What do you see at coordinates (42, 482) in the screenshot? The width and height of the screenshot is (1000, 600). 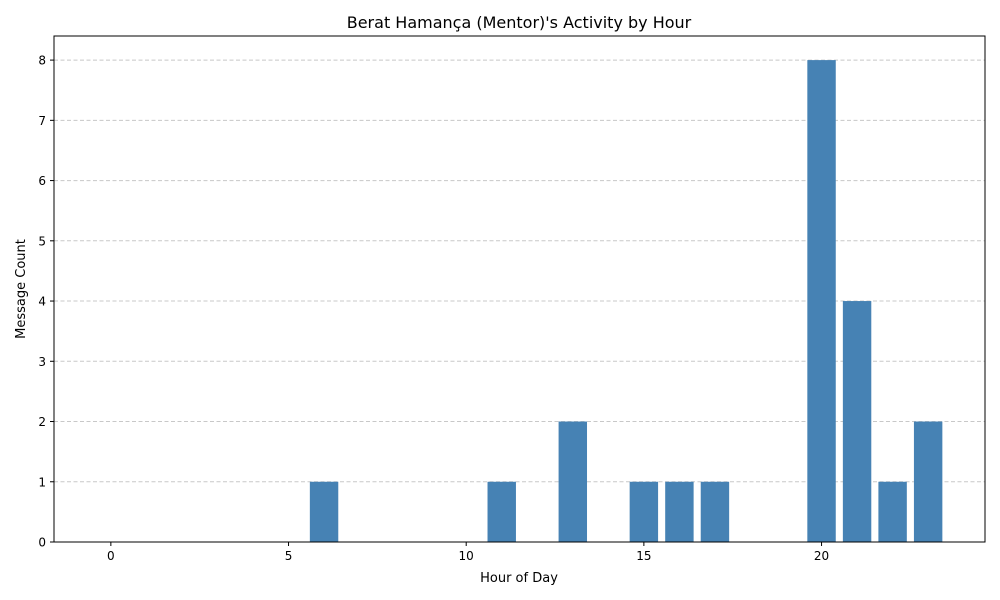 I see `y-tick-label: 1` at bounding box center [42, 482].